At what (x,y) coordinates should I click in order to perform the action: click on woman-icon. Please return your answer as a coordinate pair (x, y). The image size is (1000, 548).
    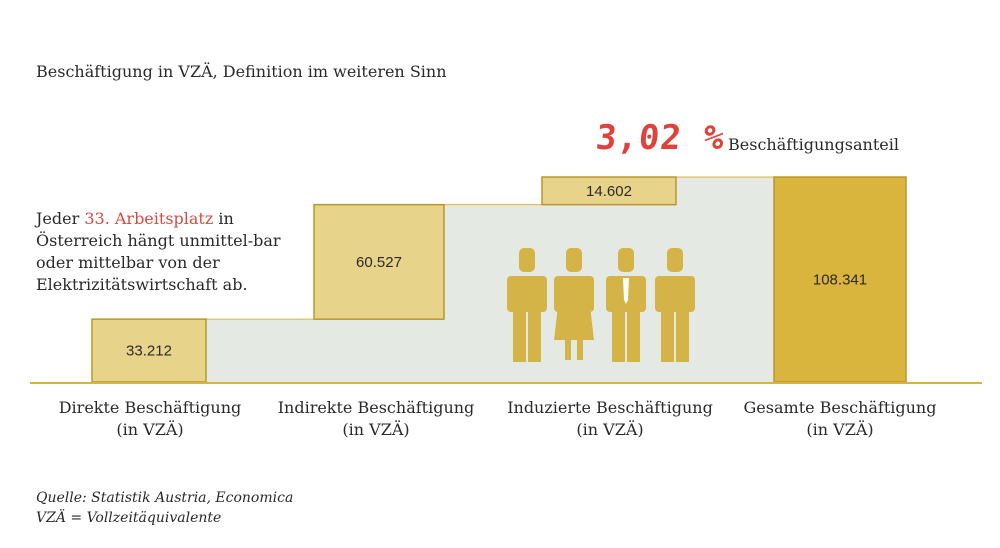
    Looking at the image, I should click on (574, 304).